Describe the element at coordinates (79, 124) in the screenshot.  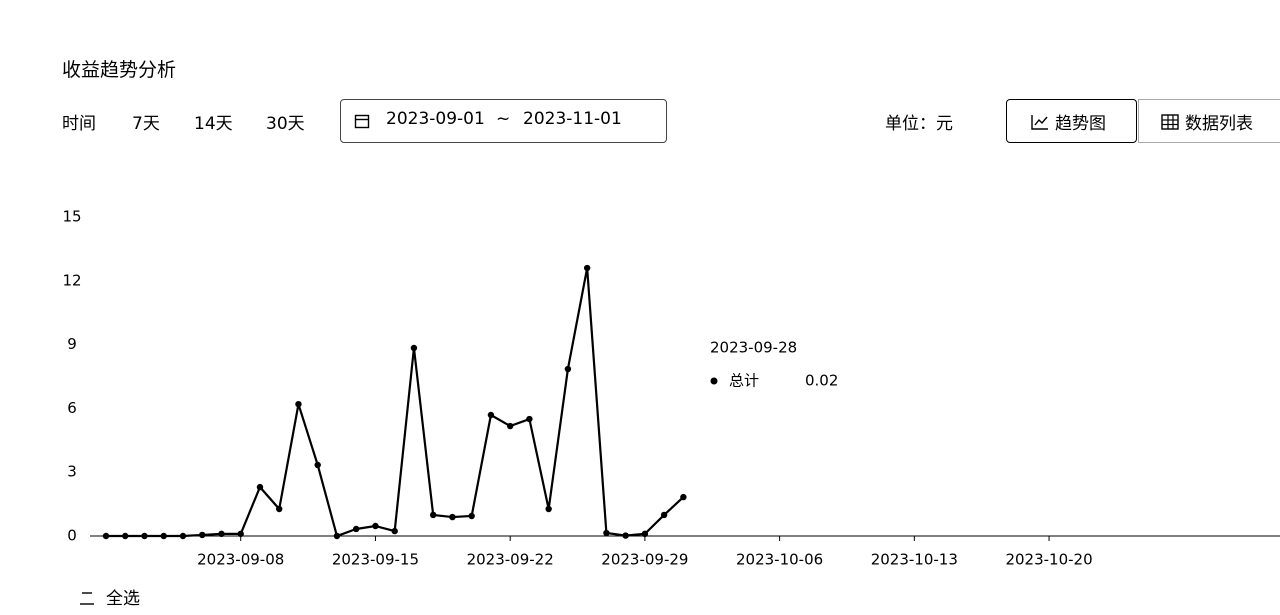
I see `time-label: 时间` at that location.